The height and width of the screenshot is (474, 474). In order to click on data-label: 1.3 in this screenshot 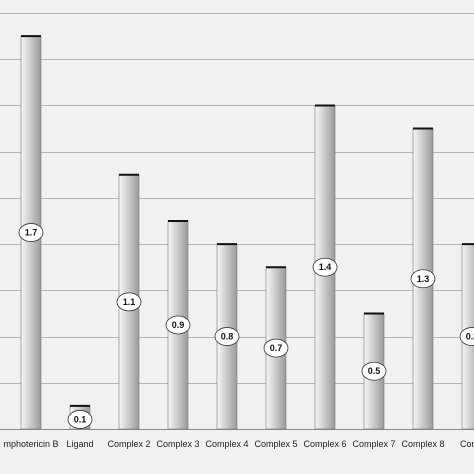, I will do `click(423, 279)`.